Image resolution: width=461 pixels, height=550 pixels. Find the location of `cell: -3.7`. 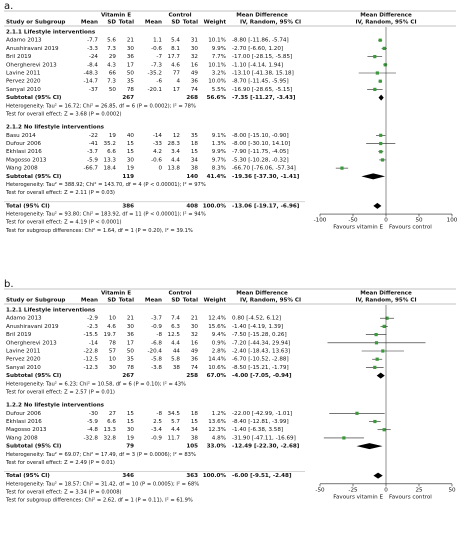

cell: -3.7 is located at coordinates (156, 319).